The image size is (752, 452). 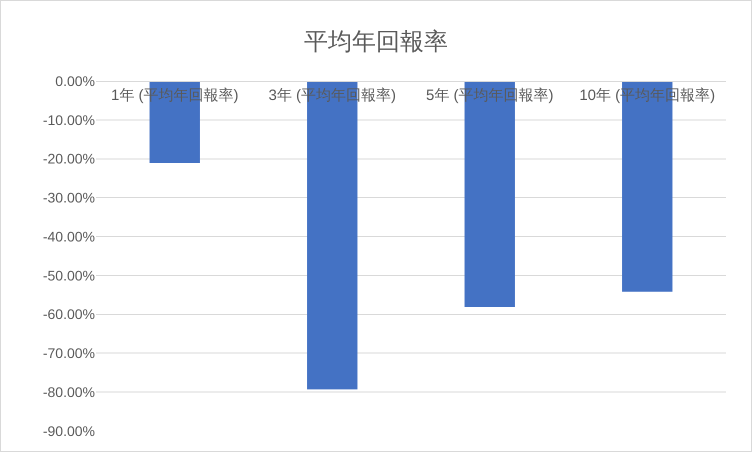 I want to click on y-tick-label: -90.00%, so click(x=68, y=430).